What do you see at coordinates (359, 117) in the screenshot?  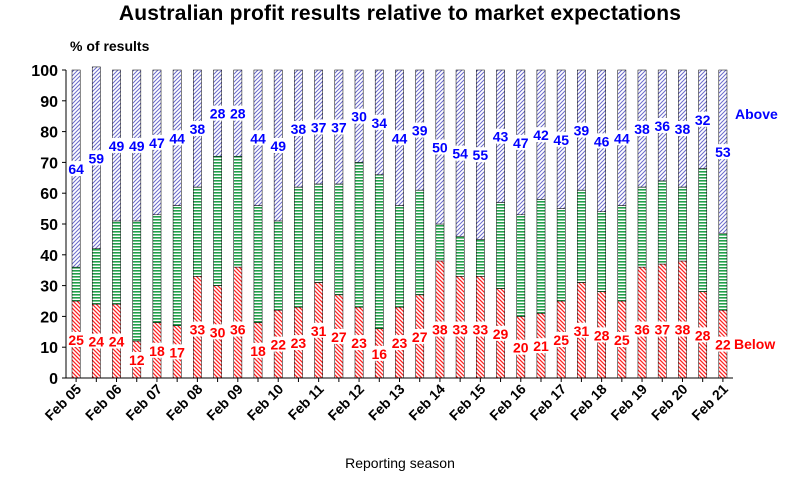 I see `data-label-above: 30` at bounding box center [359, 117].